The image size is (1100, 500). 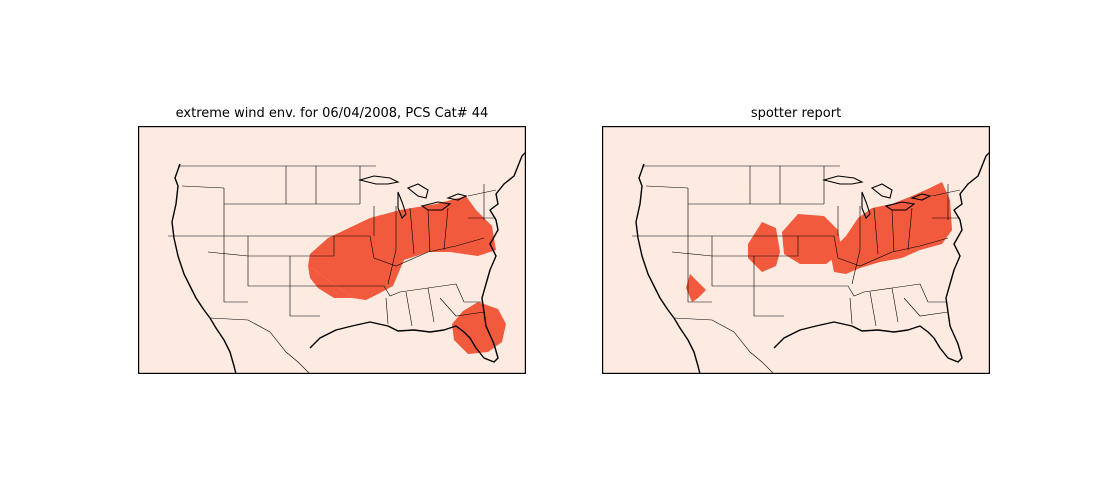 What do you see at coordinates (696, 288) in the screenshot?
I see `report-region-southwest` at bounding box center [696, 288].